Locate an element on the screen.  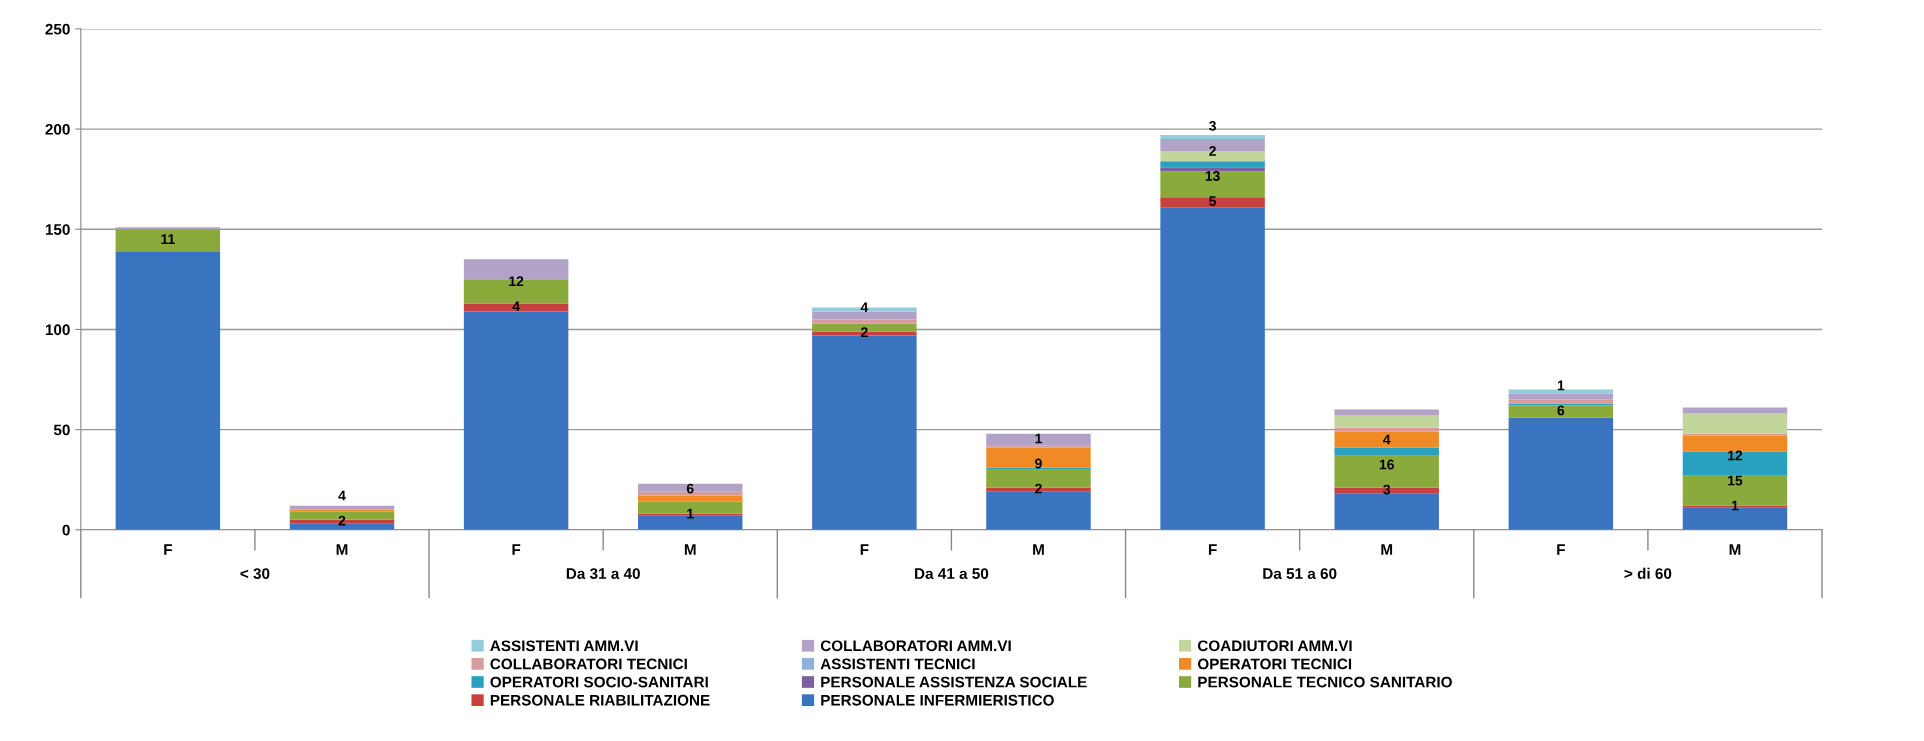
data-label: 16 is located at coordinates (1386, 464).